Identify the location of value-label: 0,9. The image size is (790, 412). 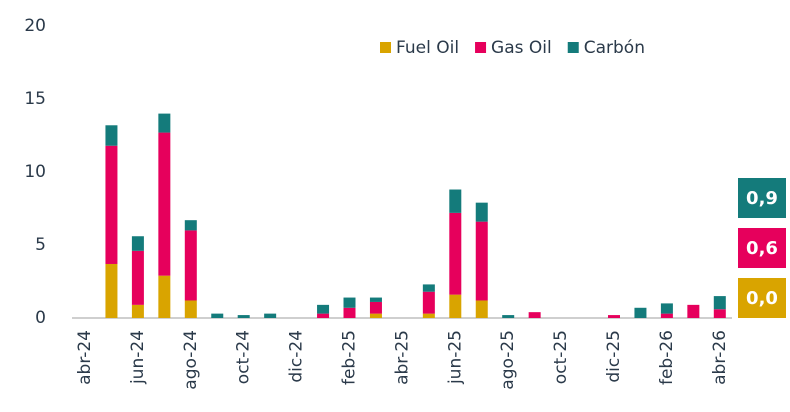
(762, 198).